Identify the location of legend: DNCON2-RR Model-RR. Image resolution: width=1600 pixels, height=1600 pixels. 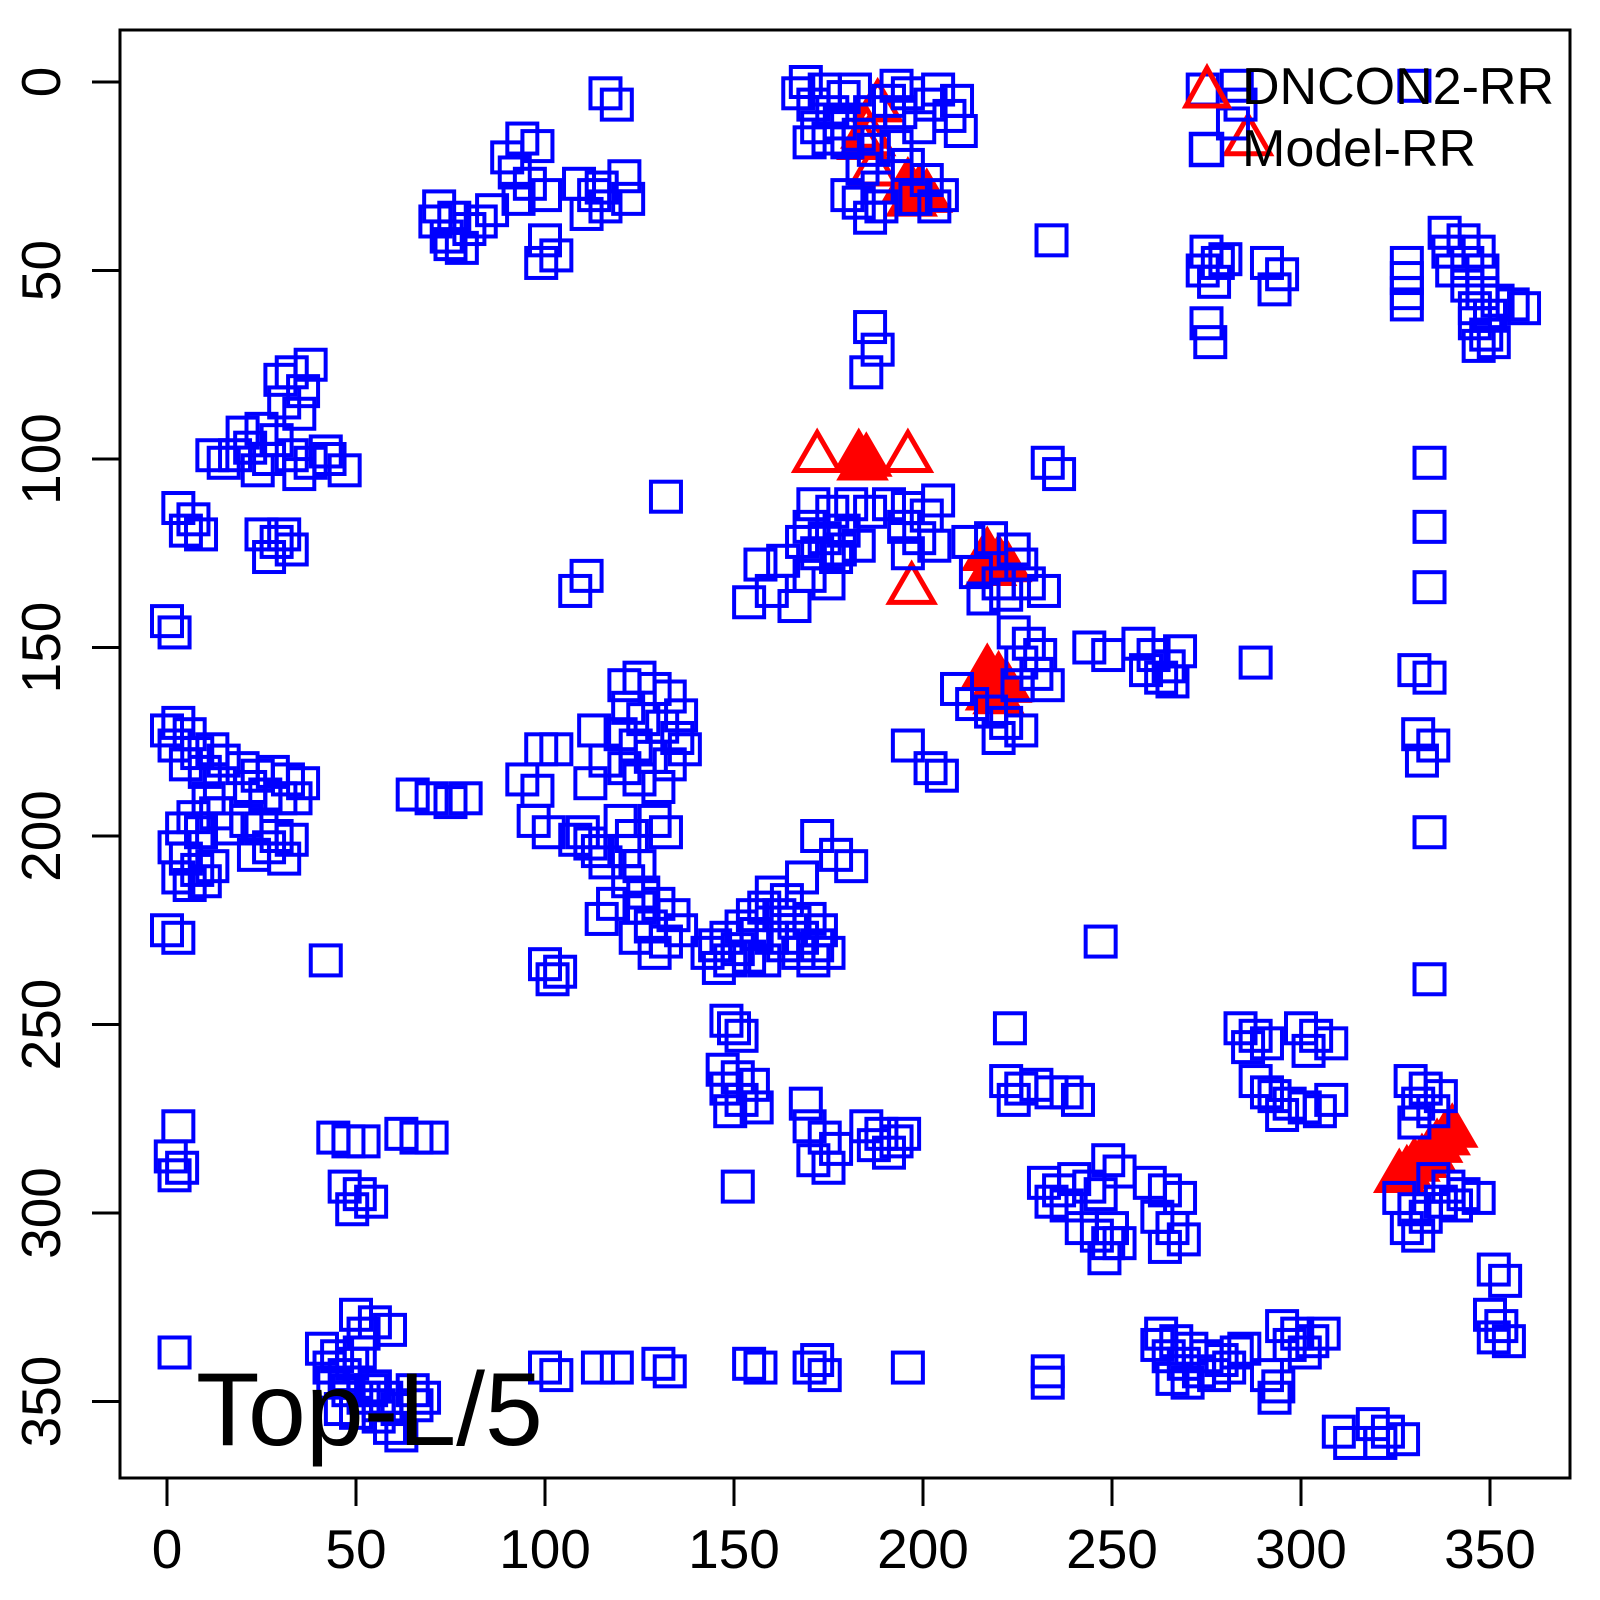
(1365, 118).